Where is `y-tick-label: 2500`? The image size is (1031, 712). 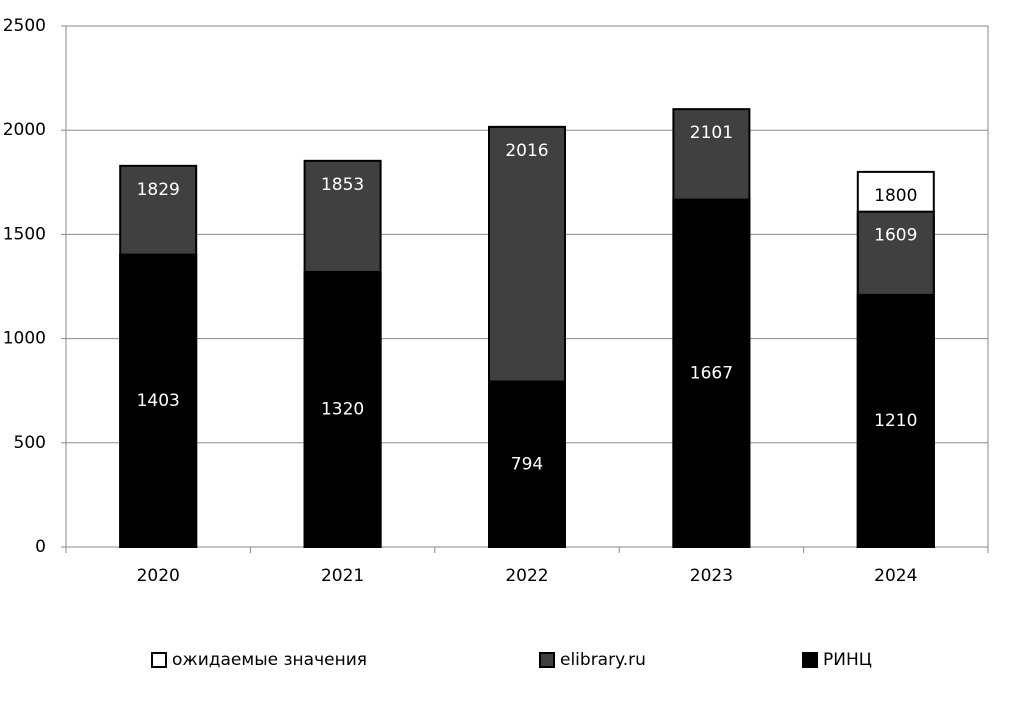 y-tick-label: 2500 is located at coordinates (24, 26).